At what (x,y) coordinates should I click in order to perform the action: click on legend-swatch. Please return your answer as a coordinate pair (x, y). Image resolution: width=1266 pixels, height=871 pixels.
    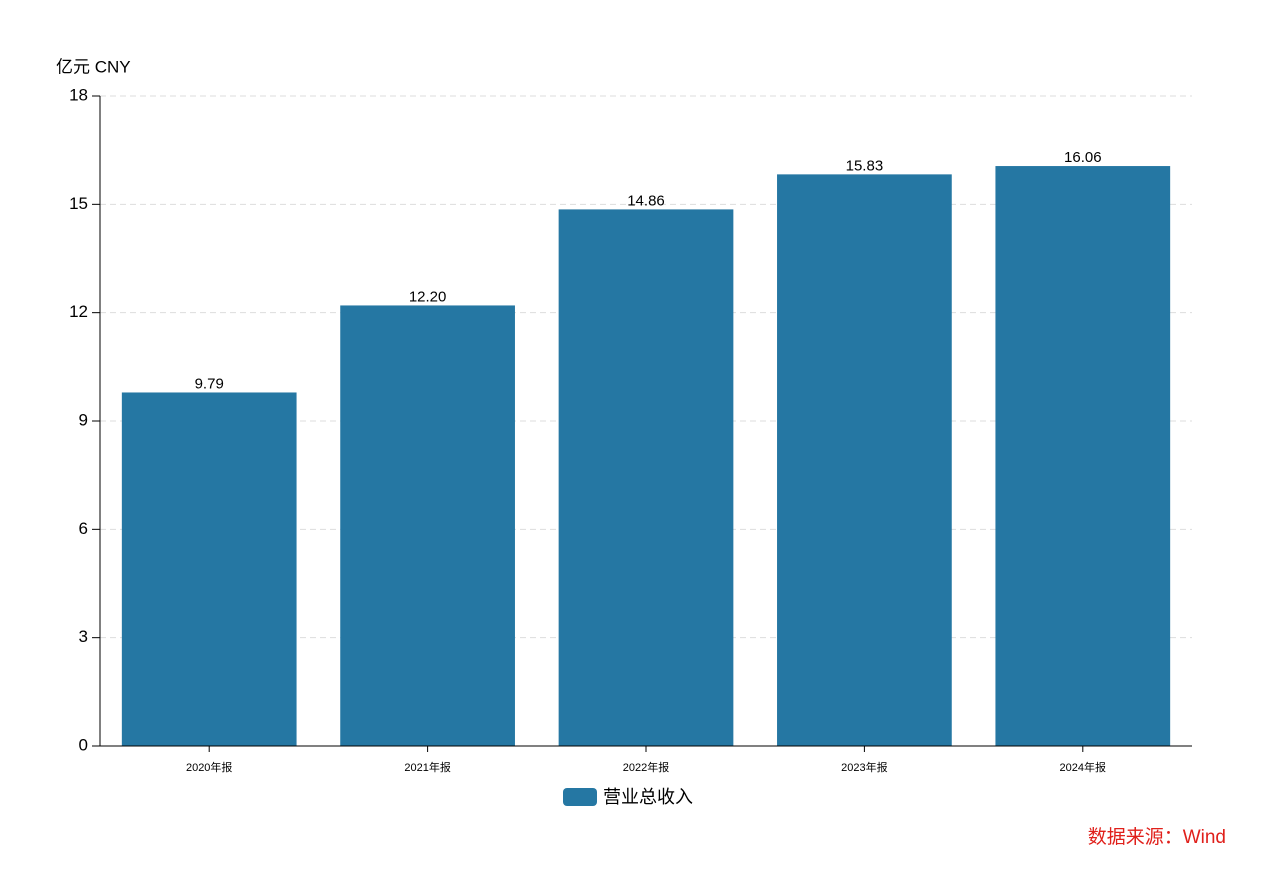
    Looking at the image, I should click on (580, 797).